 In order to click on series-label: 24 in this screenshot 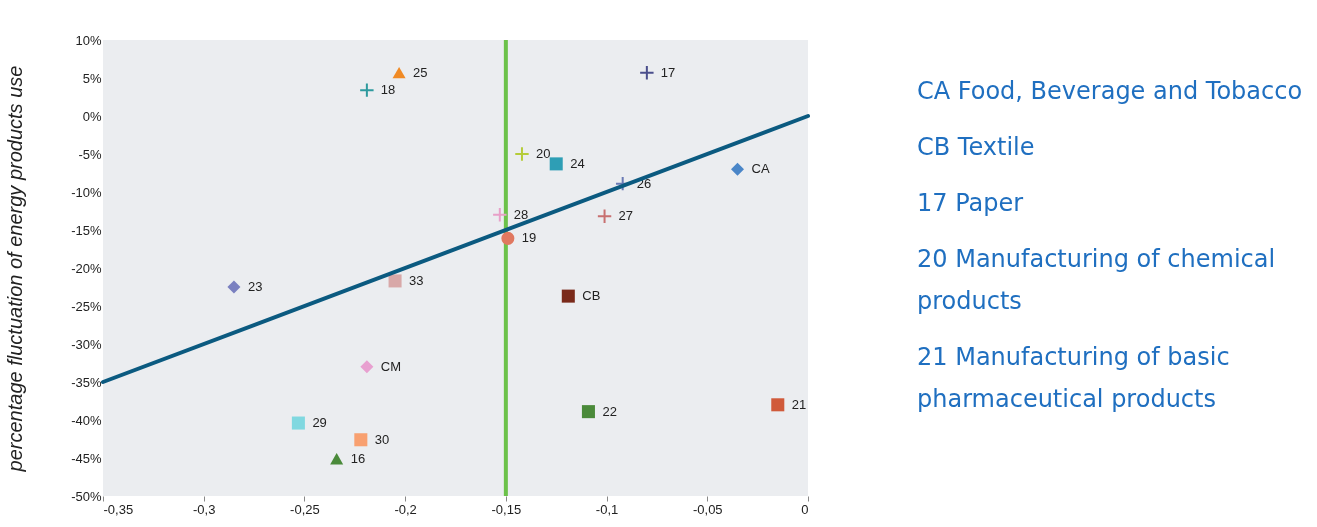, I will do `click(577, 163)`.